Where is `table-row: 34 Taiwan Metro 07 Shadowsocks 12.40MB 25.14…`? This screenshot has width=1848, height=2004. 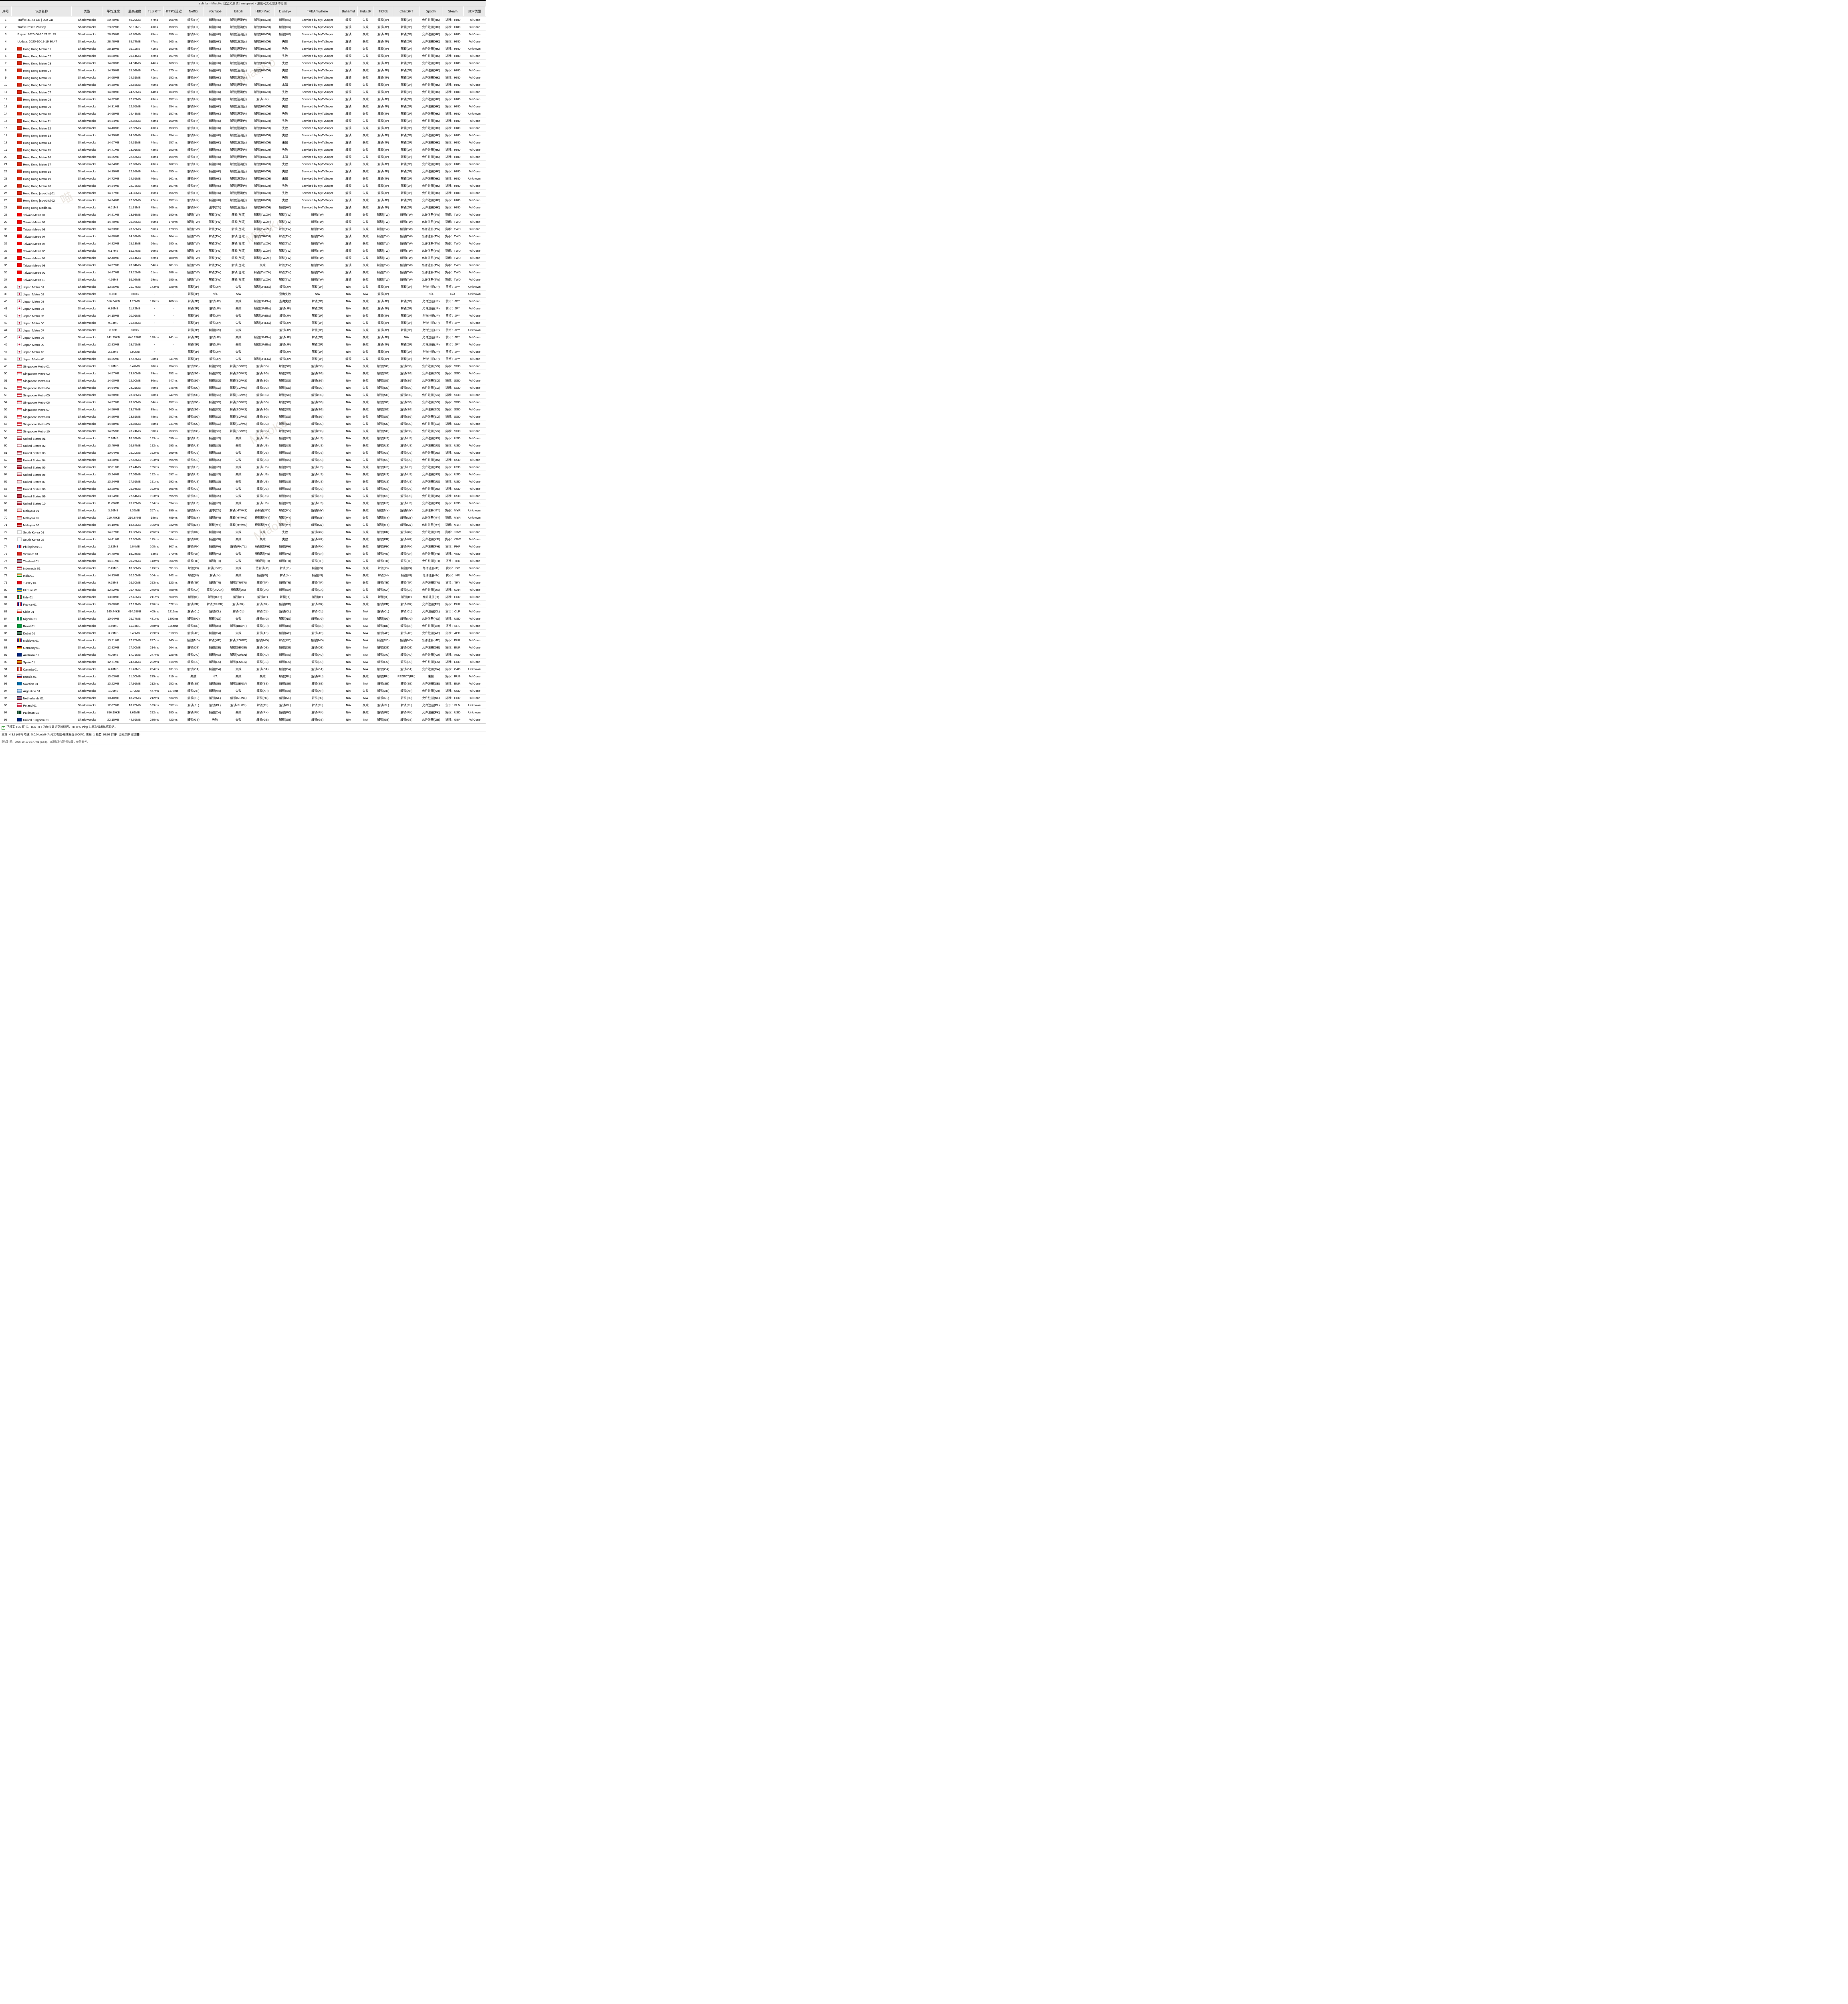
table-row: 34 Taiwan Metro 07 Shadowsocks 12.40MB 25.14… is located at coordinates (243, 258).